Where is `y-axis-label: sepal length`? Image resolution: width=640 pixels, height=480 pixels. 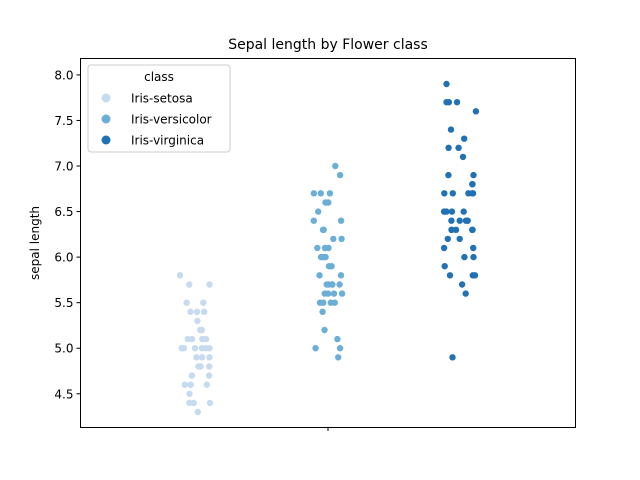
y-axis-label: sepal length is located at coordinates (35, 243).